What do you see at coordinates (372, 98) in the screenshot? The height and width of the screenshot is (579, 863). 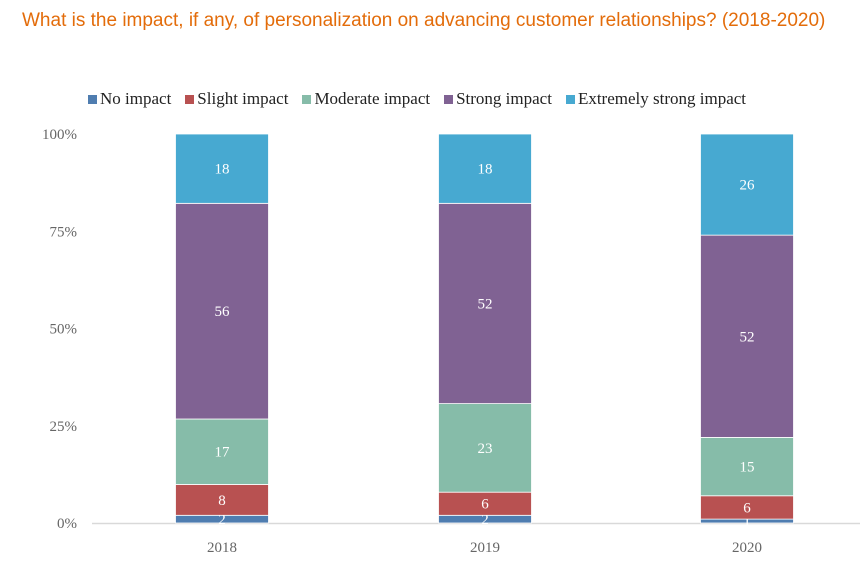 I see `legend-label: Moderate impact` at bounding box center [372, 98].